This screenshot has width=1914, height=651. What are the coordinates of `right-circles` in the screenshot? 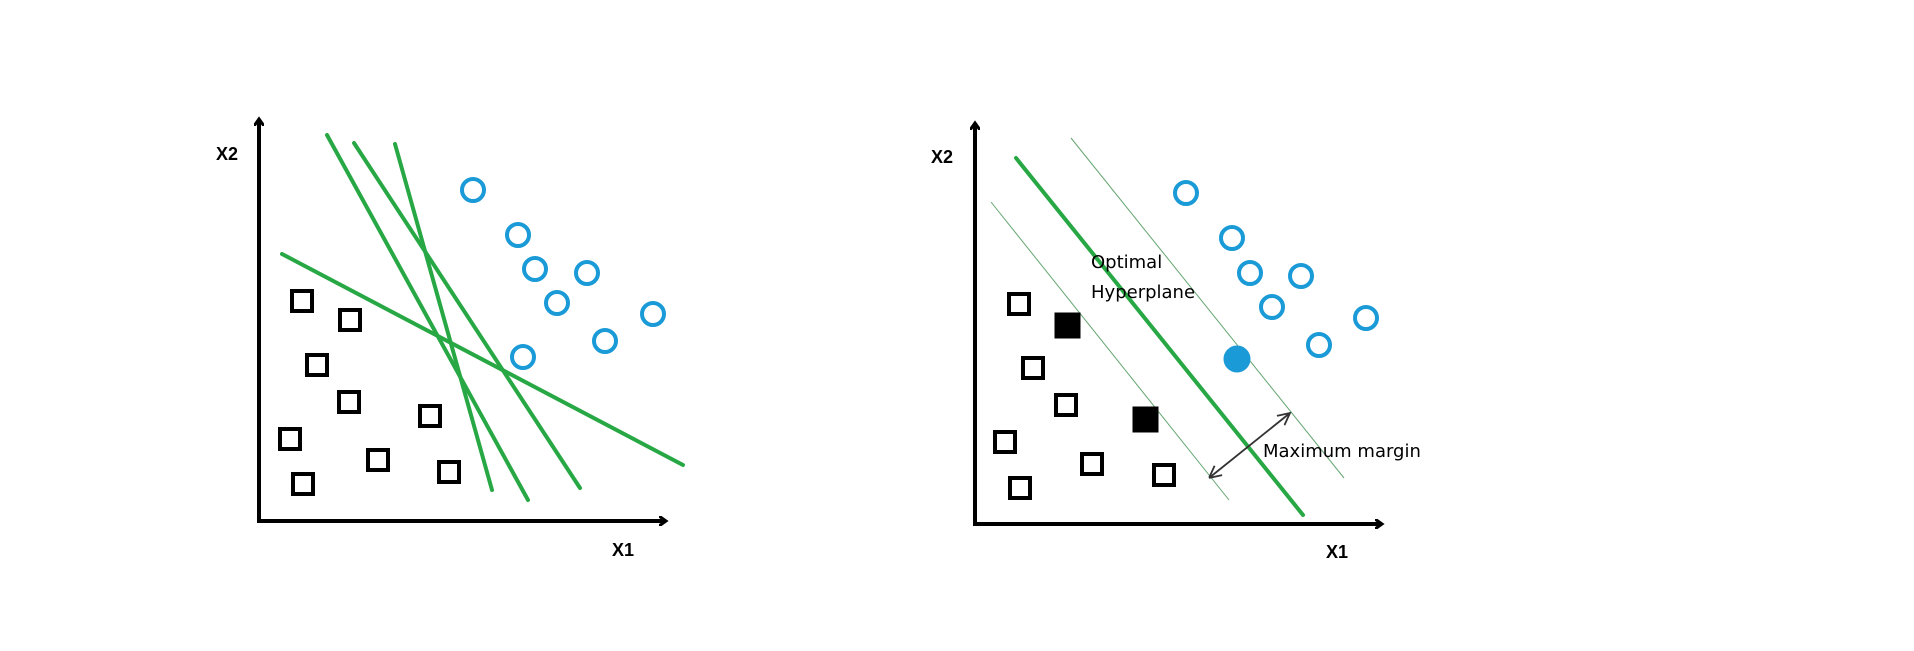 It's located at (1276, 269).